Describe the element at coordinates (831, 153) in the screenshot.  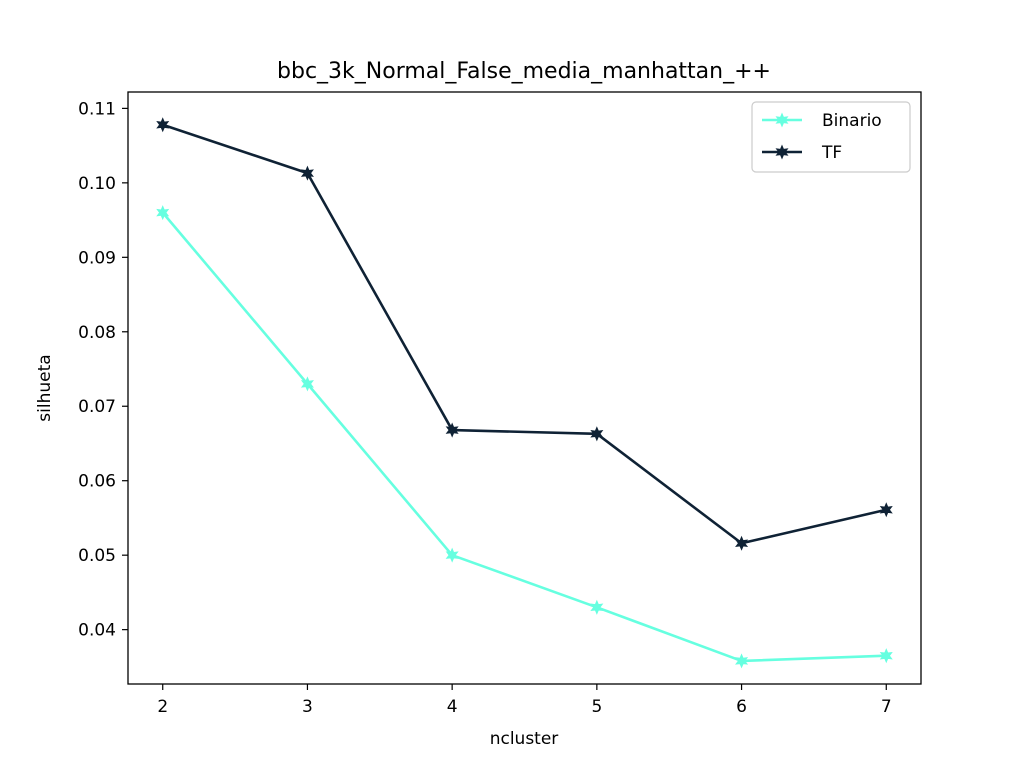
I see `legend-label: TF` at that location.